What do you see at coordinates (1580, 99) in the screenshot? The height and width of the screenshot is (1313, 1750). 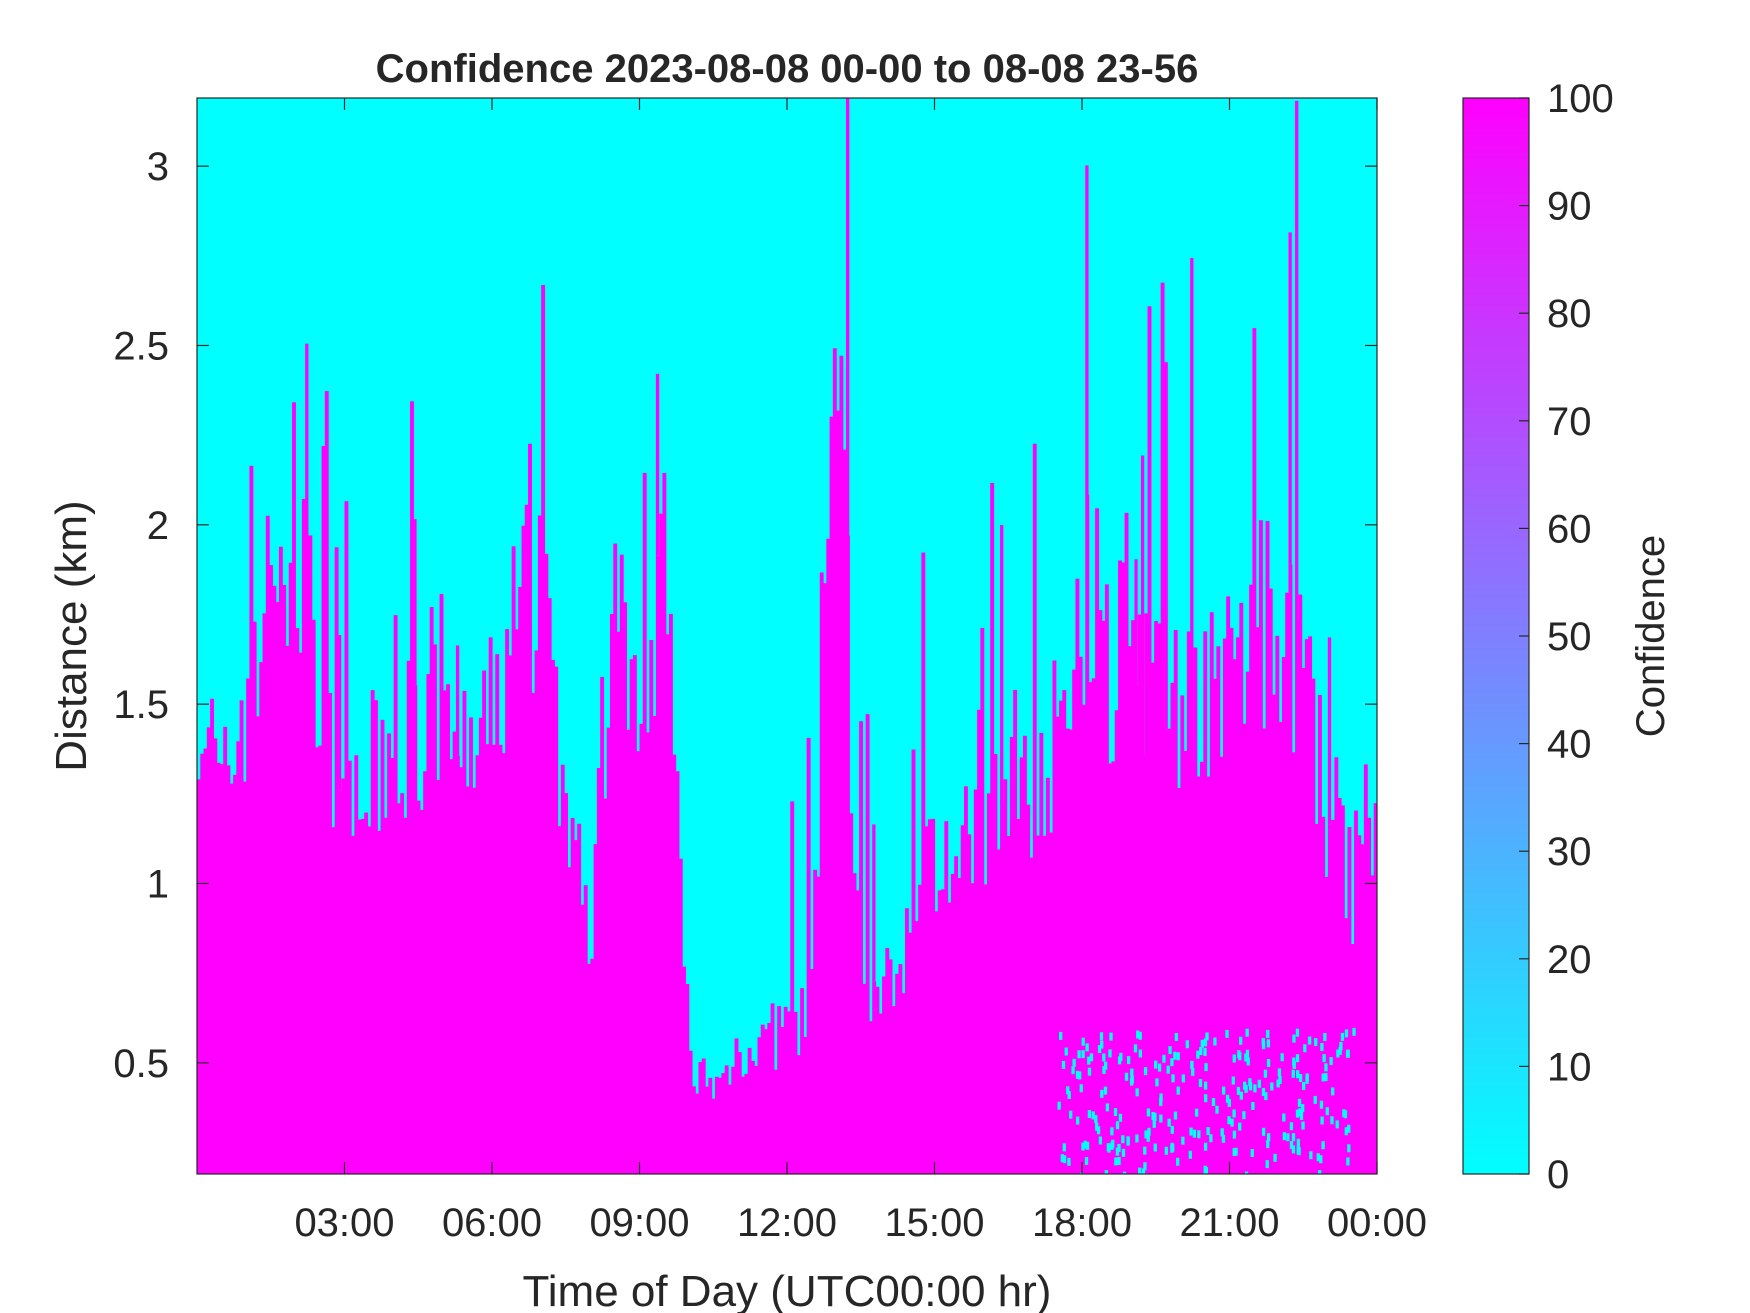 I see `colorbar-tick-label: 100` at bounding box center [1580, 99].